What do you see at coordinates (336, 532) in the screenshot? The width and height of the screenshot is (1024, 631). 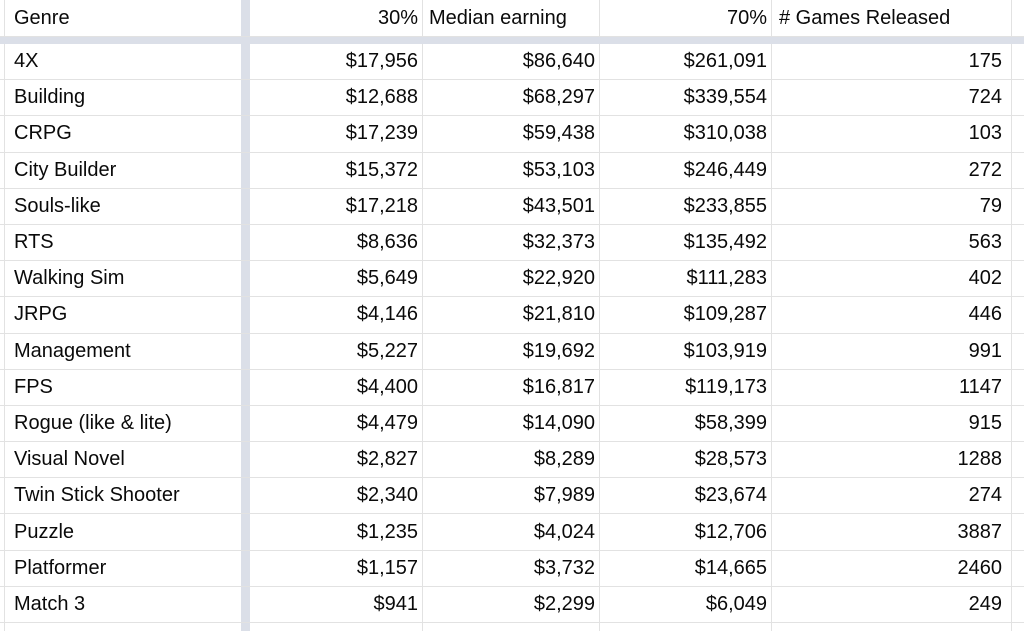 I see `cell-30pct: $1,235` at bounding box center [336, 532].